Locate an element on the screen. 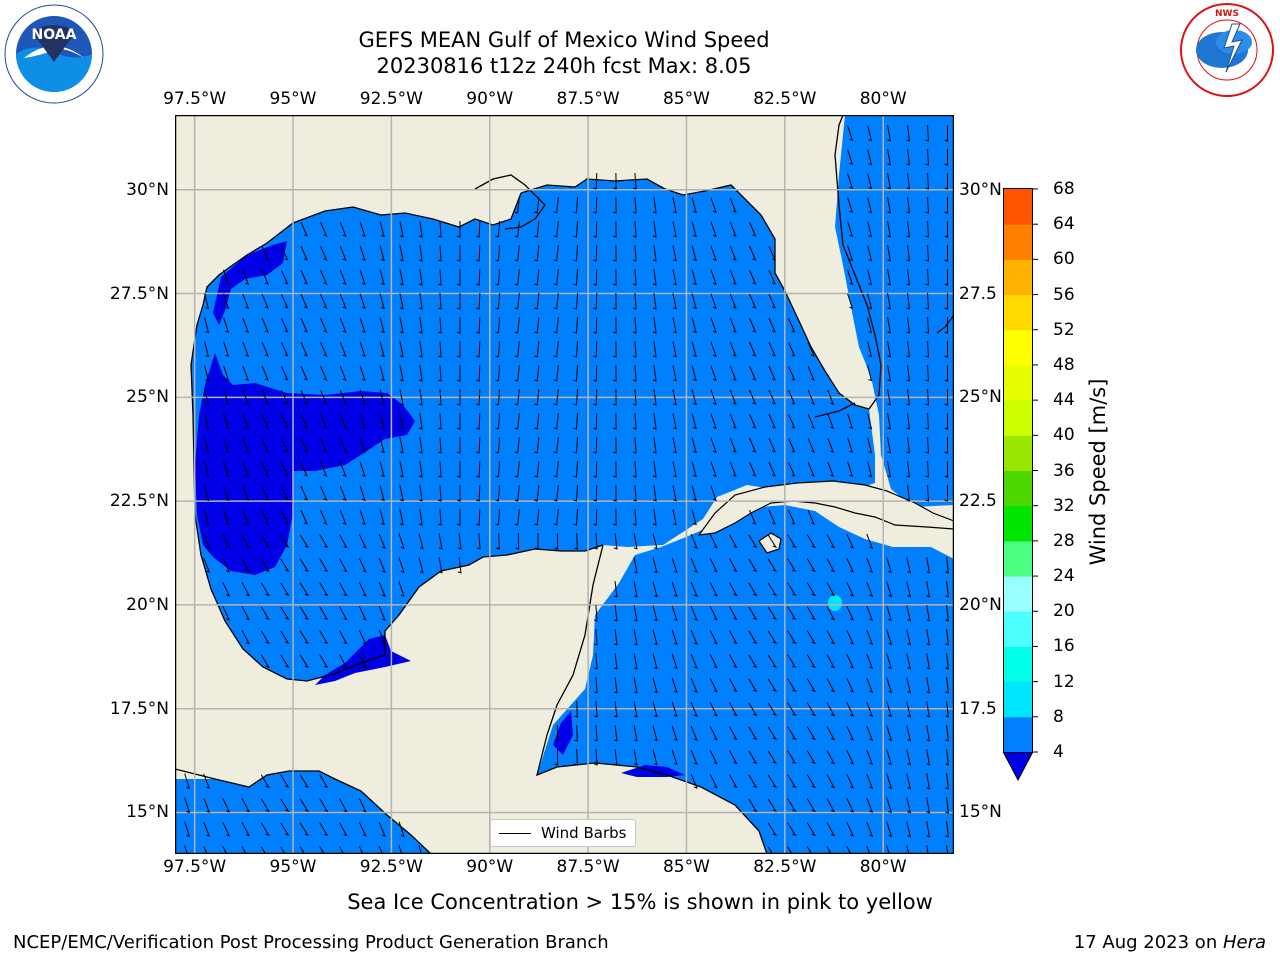 The image size is (1280, 960). colorbar-tick-label: 12 is located at coordinates (1064, 681).